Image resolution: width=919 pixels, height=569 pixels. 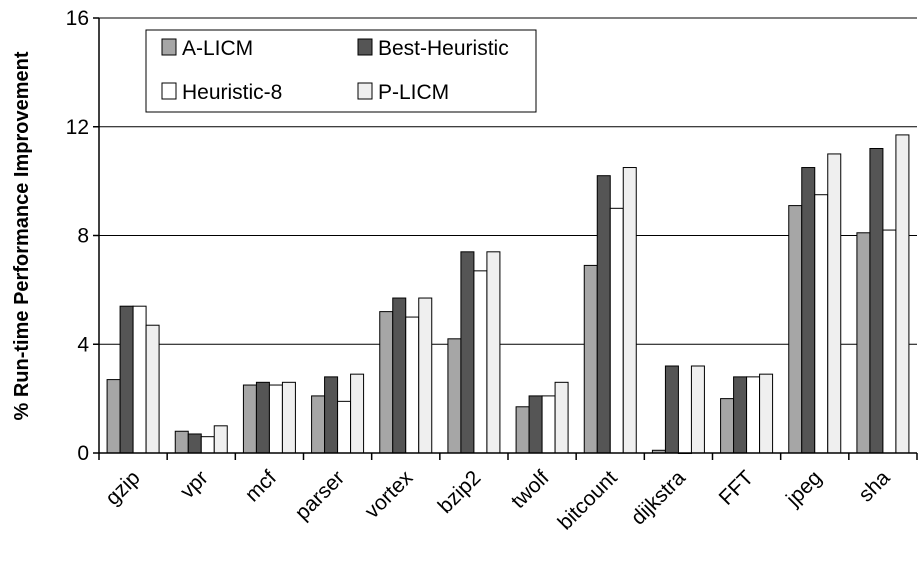 I want to click on legend-label: Best-Heuristic, so click(x=443, y=48).